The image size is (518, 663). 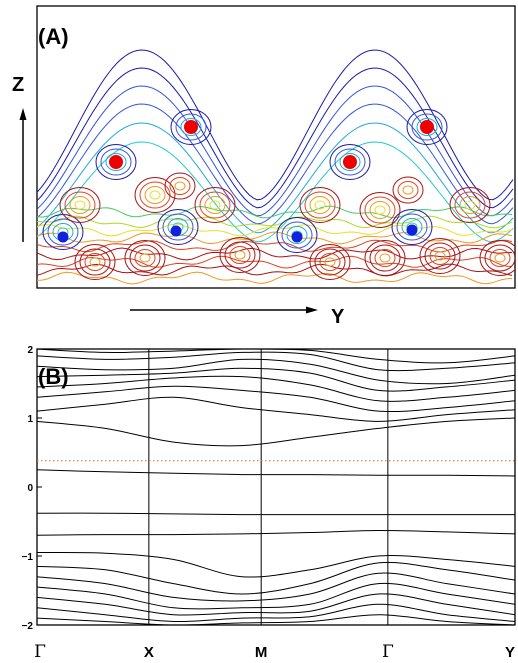 I want to click on z-axis-arrow, so click(x=23, y=175).